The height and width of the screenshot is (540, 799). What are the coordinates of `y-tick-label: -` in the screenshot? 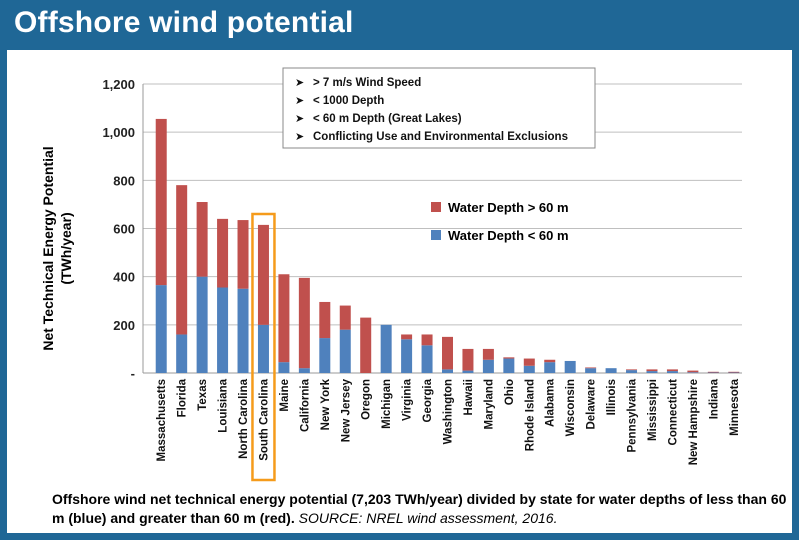 It's located at (133, 373).